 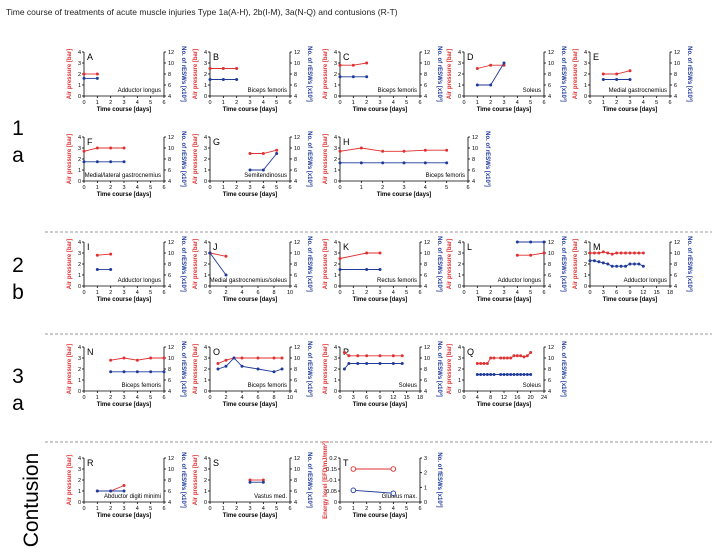 I want to click on panel-letter: F, so click(x=90, y=142).